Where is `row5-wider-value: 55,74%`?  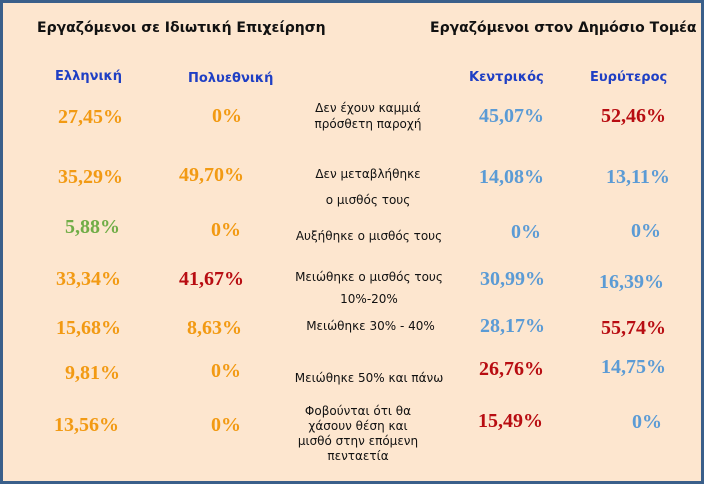
row5-wider-value: 55,74% is located at coordinates (633, 328).